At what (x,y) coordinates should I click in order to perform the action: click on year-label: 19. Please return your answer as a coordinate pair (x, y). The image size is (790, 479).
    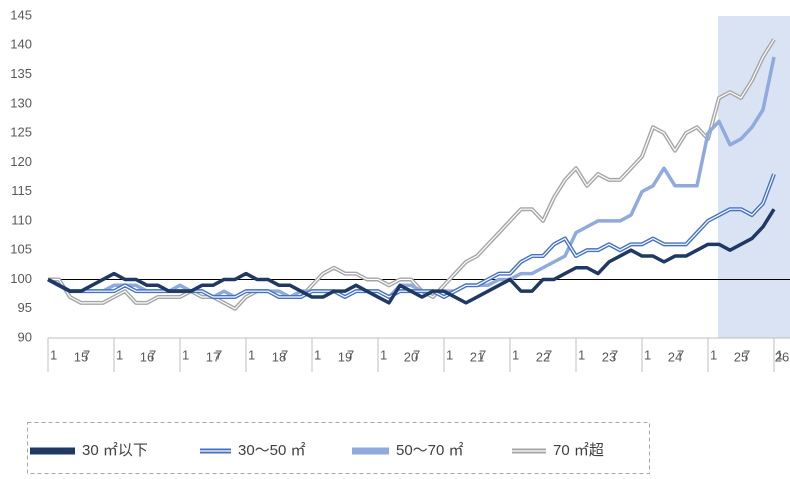
    Looking at the image, I should click on (345, 356).